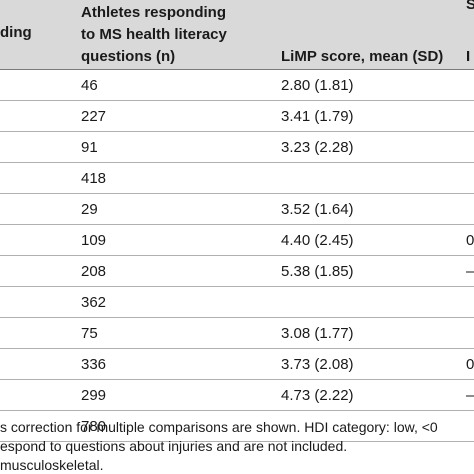 The height and width of the screenshot is (474, 474). I want to click on header-athletes-line-2: to MS health literacy, so click(154, 34).